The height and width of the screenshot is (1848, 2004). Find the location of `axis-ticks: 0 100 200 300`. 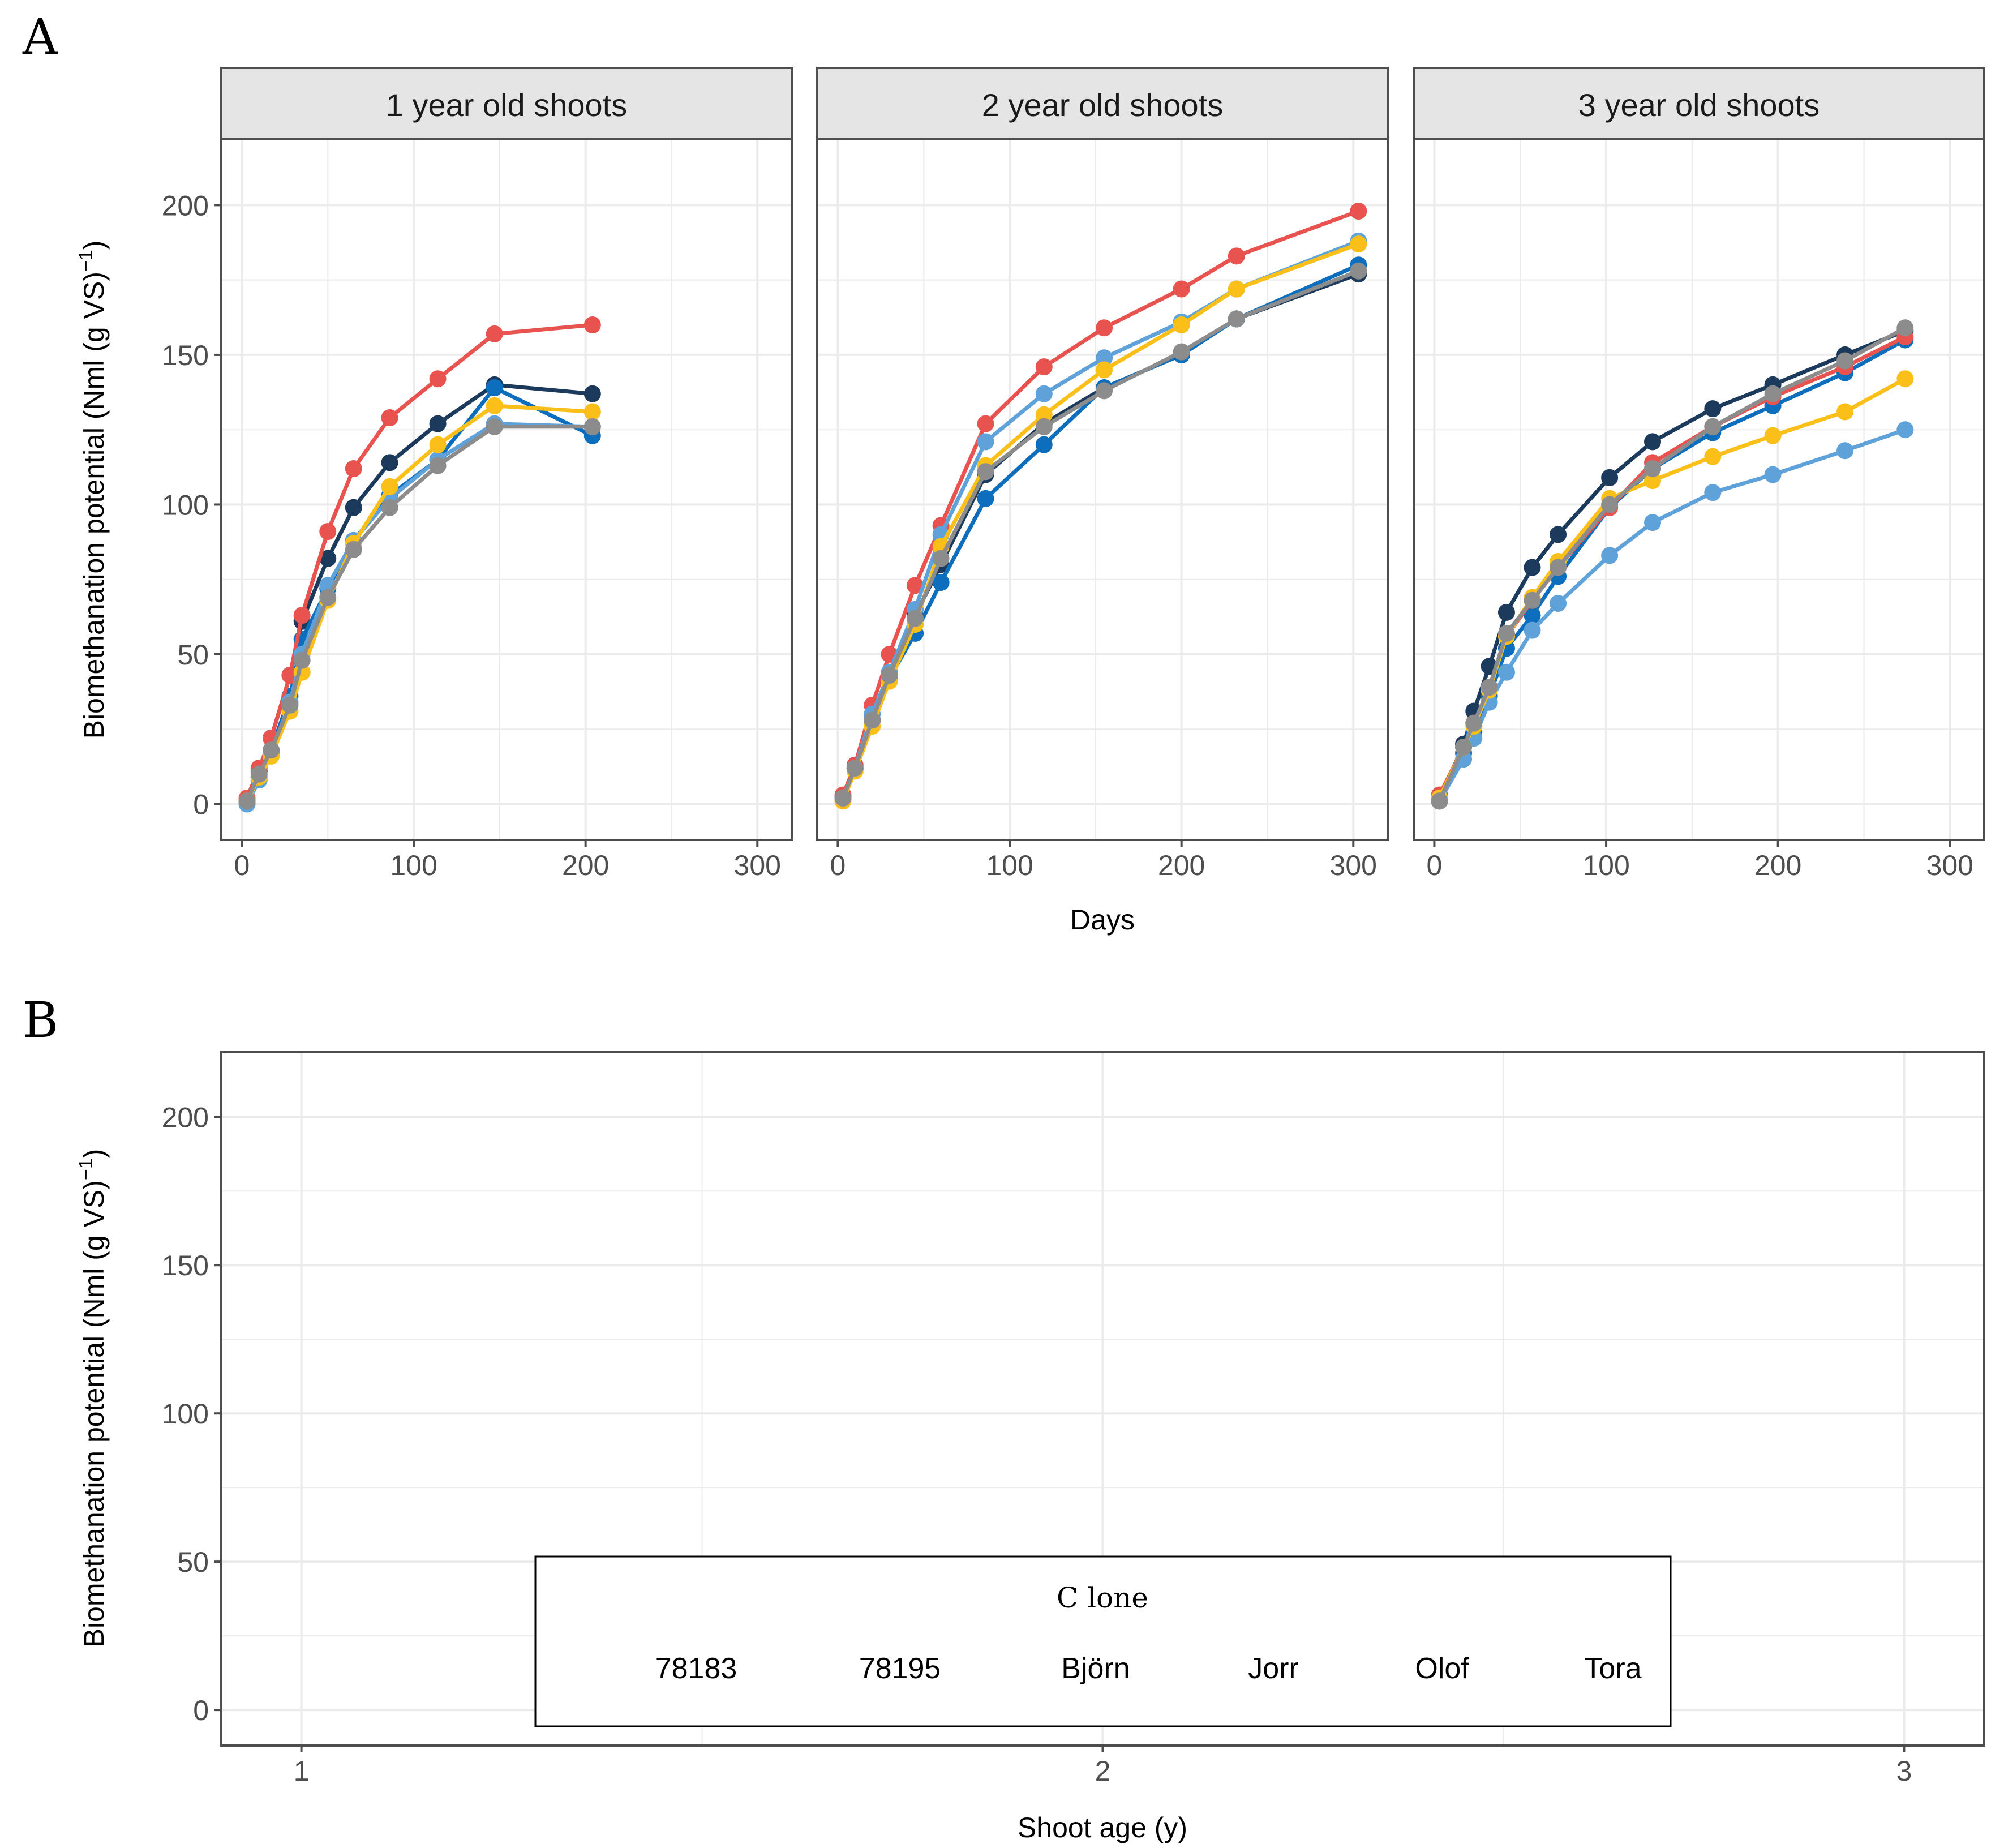

axis-ticks: 0 100 200 300 is located at coordinates (1700, 860).